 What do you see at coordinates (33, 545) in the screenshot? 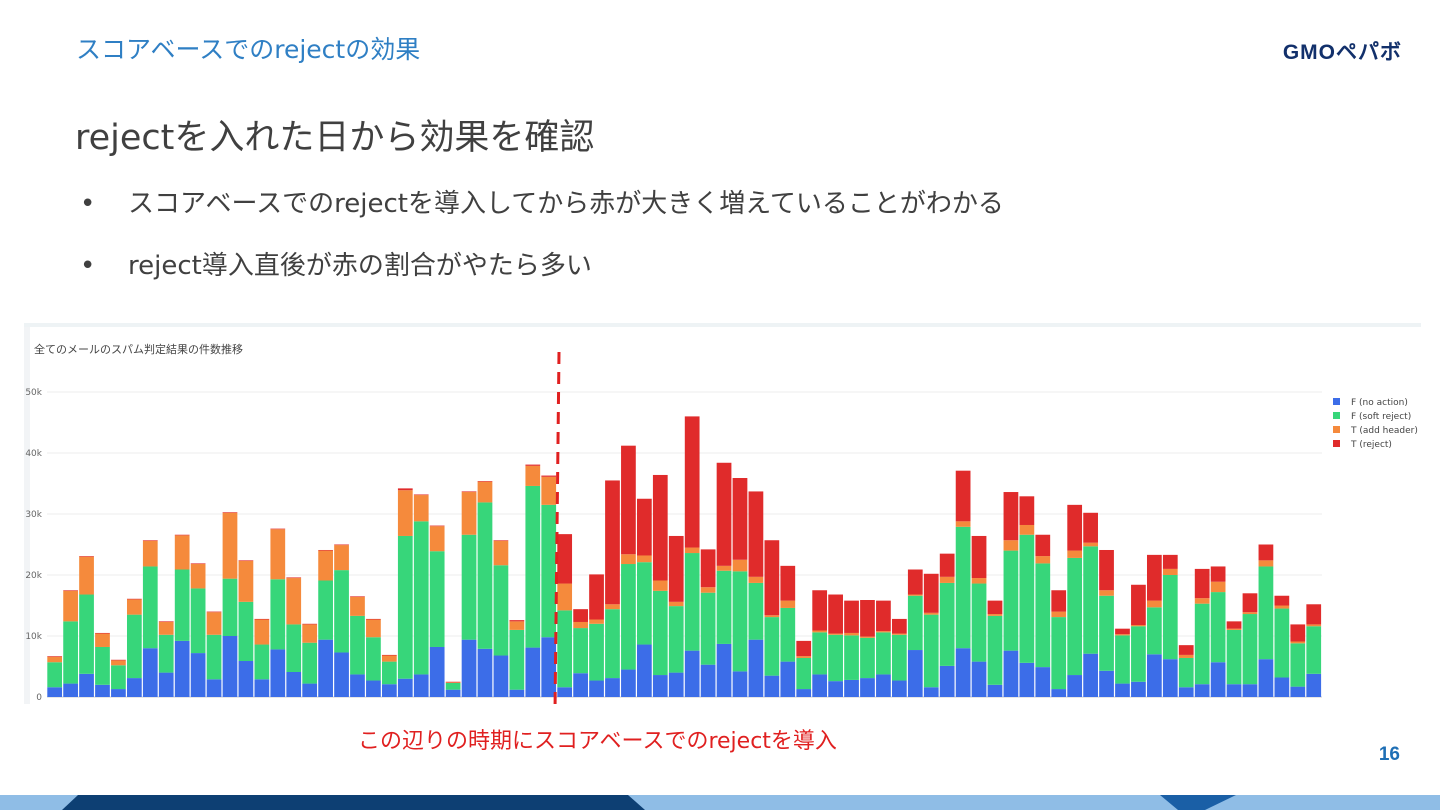
I see `y-axis: 0 10k 20k 30k 40k 50k` at bounding box center [33, 545].